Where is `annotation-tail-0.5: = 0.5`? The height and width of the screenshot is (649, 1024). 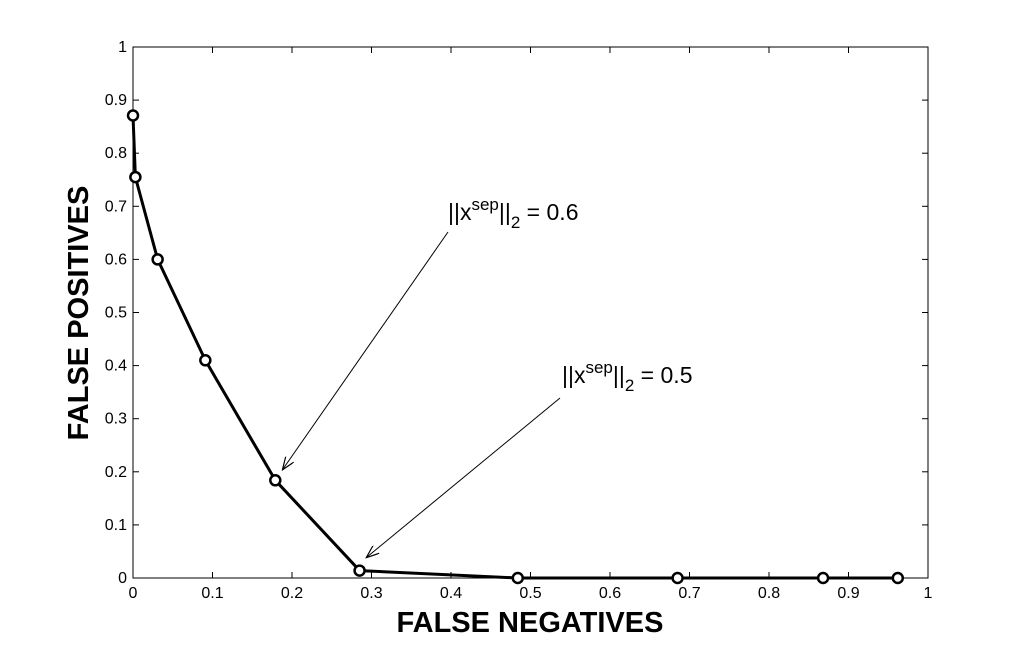 annotation-tail-0.5: = 0.5 is located at coordinates (663, 375).